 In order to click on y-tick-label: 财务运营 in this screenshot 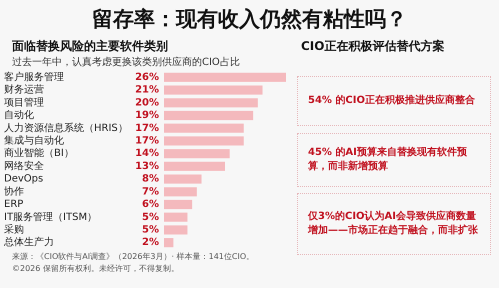, I will do `click(24, 90)`.